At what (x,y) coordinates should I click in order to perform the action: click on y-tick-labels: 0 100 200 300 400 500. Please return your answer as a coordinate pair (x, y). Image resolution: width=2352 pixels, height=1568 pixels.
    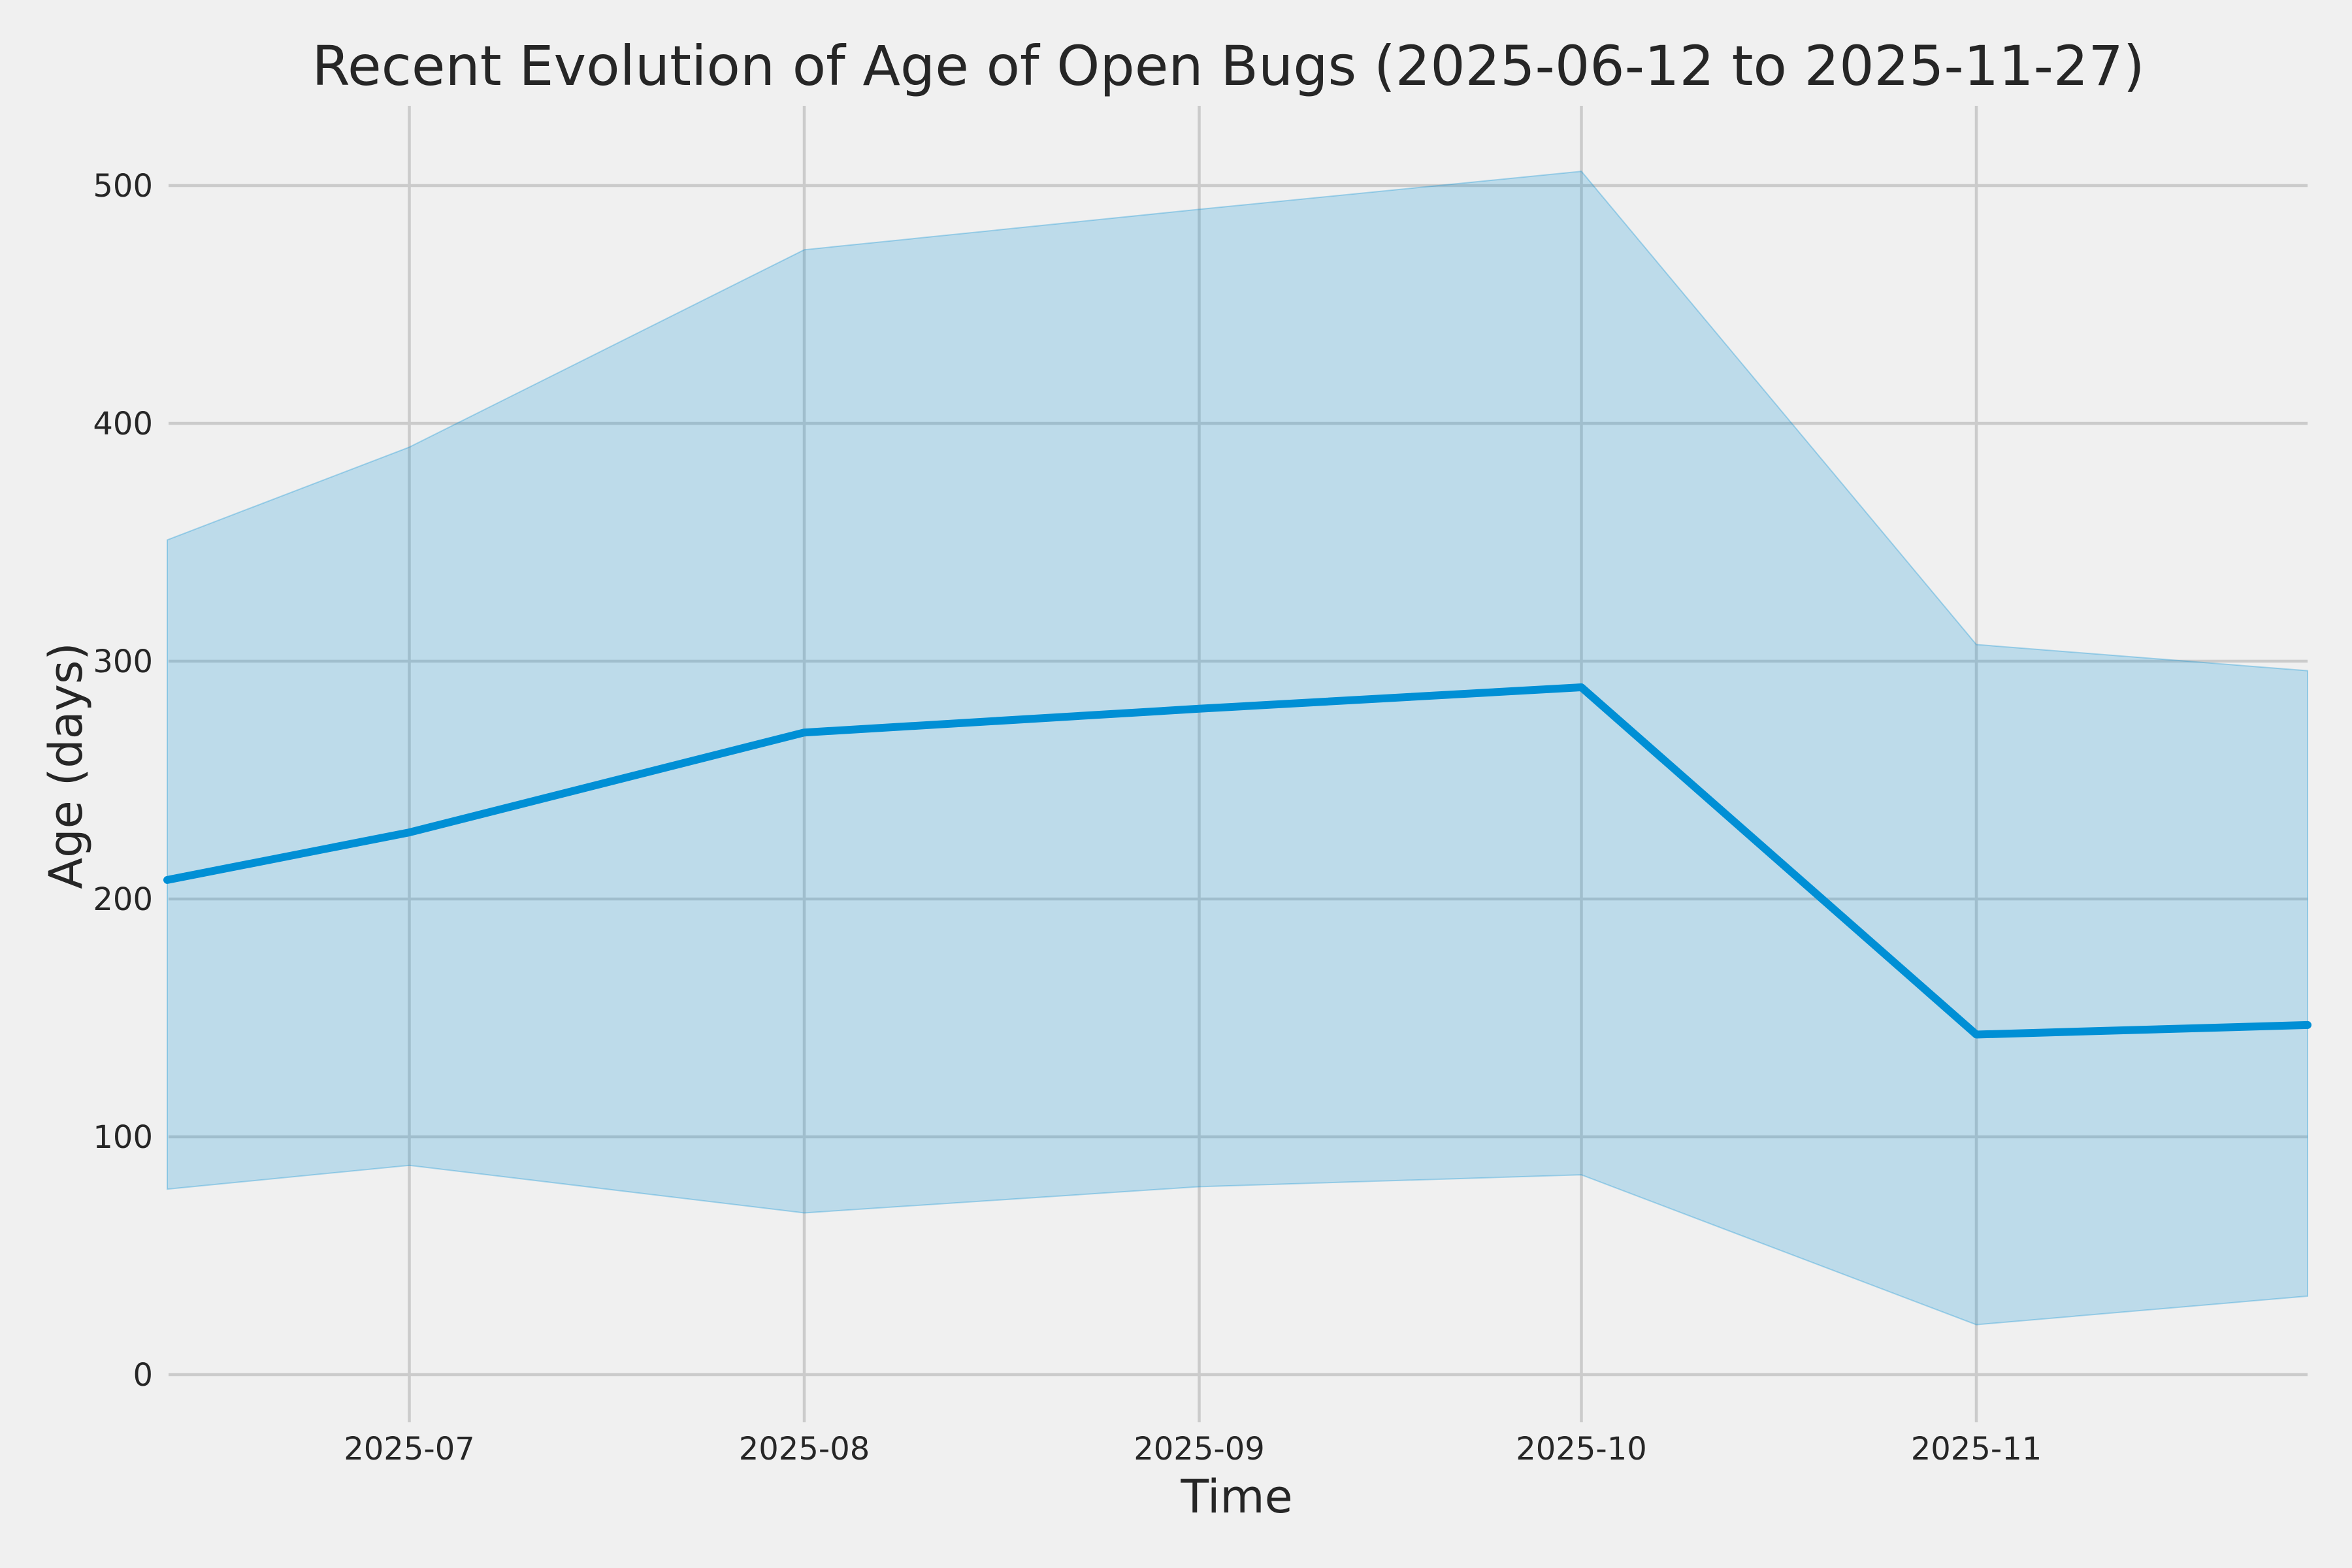
    Looking at the image, I should click on (123, 781).